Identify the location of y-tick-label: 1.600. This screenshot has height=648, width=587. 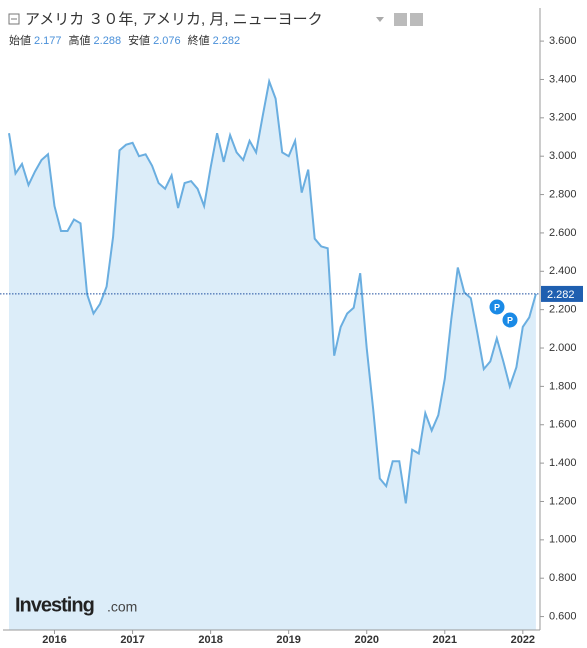
(563, 425).